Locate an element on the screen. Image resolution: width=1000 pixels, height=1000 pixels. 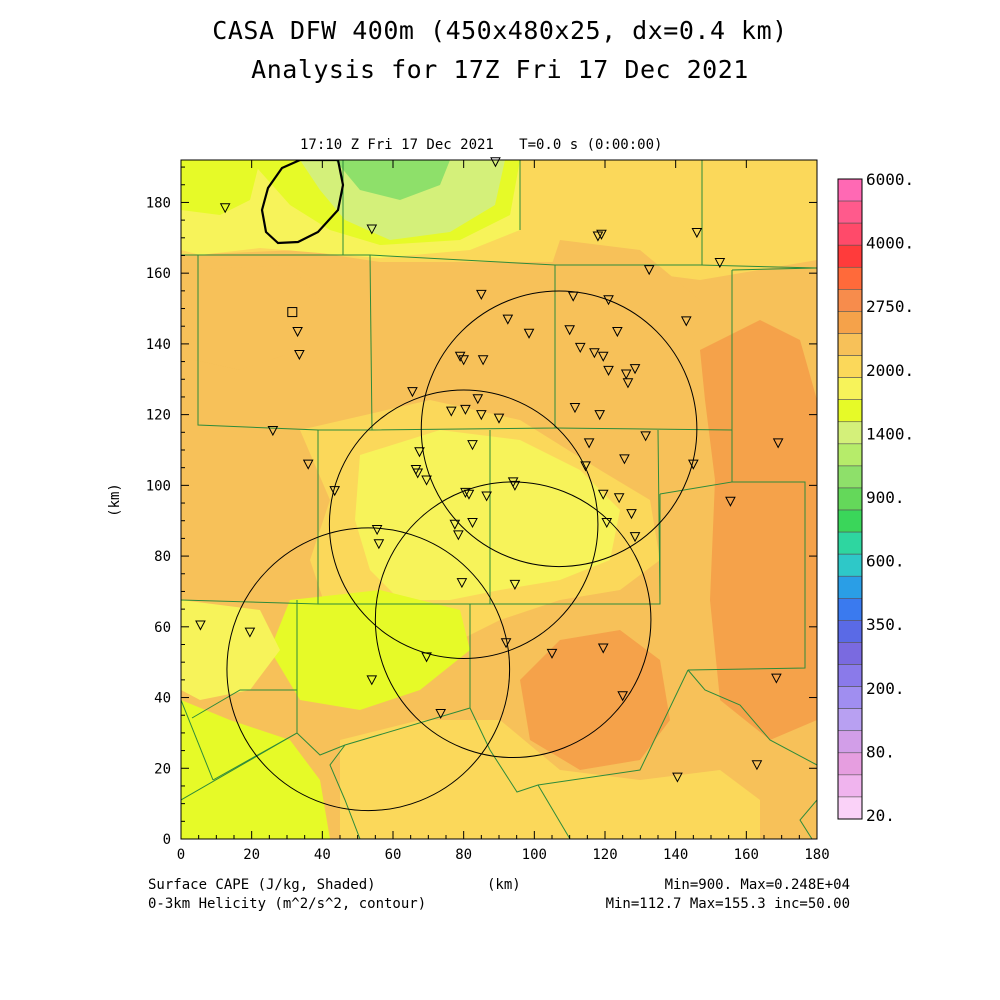
x-tick-label: 140 is located at coordinates (675, 855).